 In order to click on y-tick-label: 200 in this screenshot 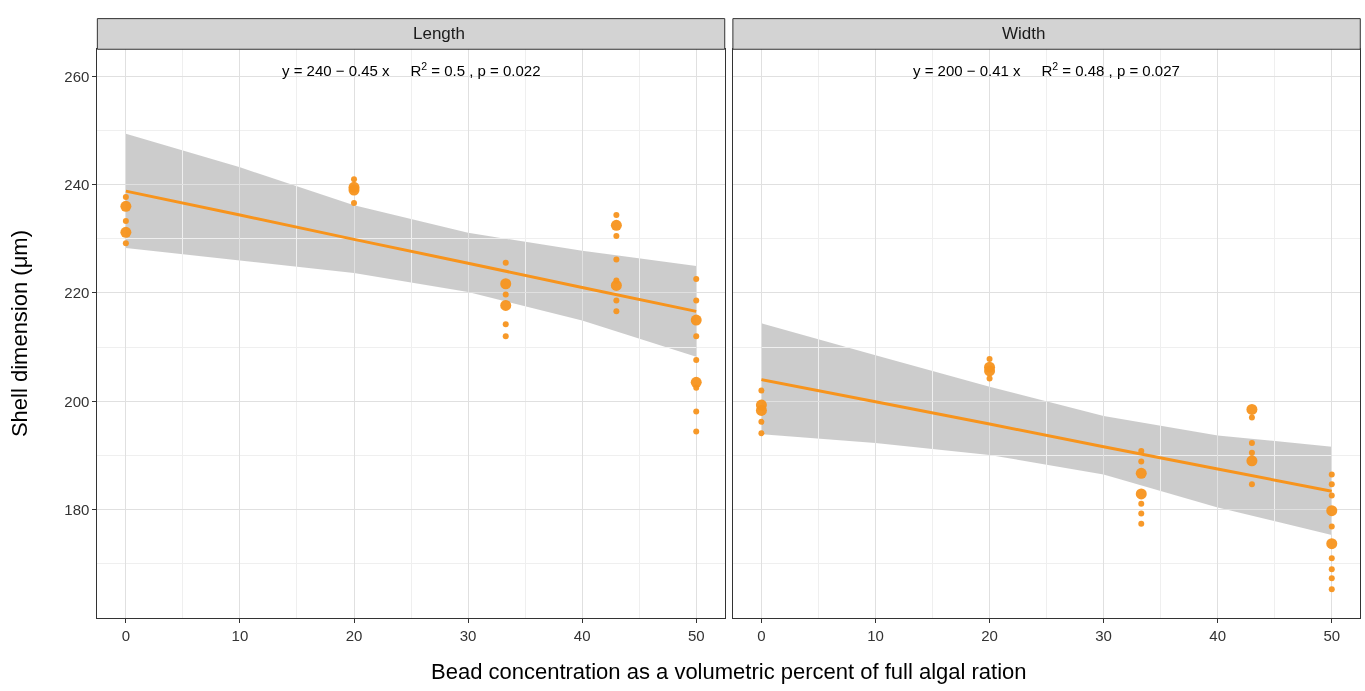, I will do `click(77, 401)`.